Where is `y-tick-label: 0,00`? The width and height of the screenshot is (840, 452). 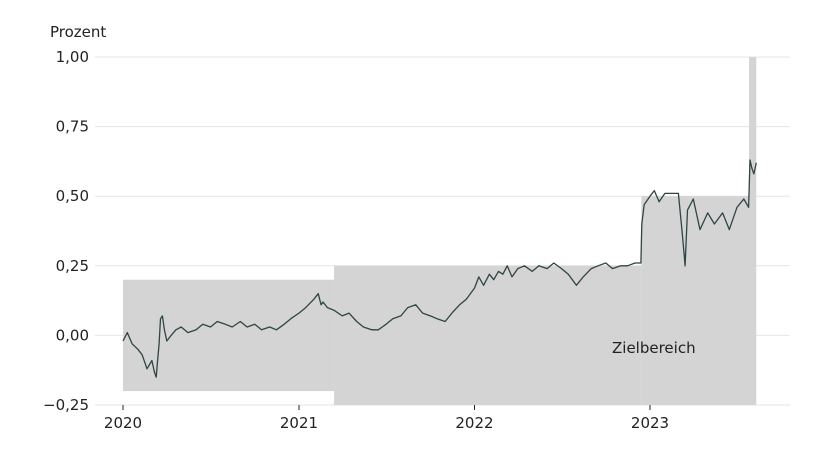 y-tick-label: 0,00 is located at coordinates (72, 335).